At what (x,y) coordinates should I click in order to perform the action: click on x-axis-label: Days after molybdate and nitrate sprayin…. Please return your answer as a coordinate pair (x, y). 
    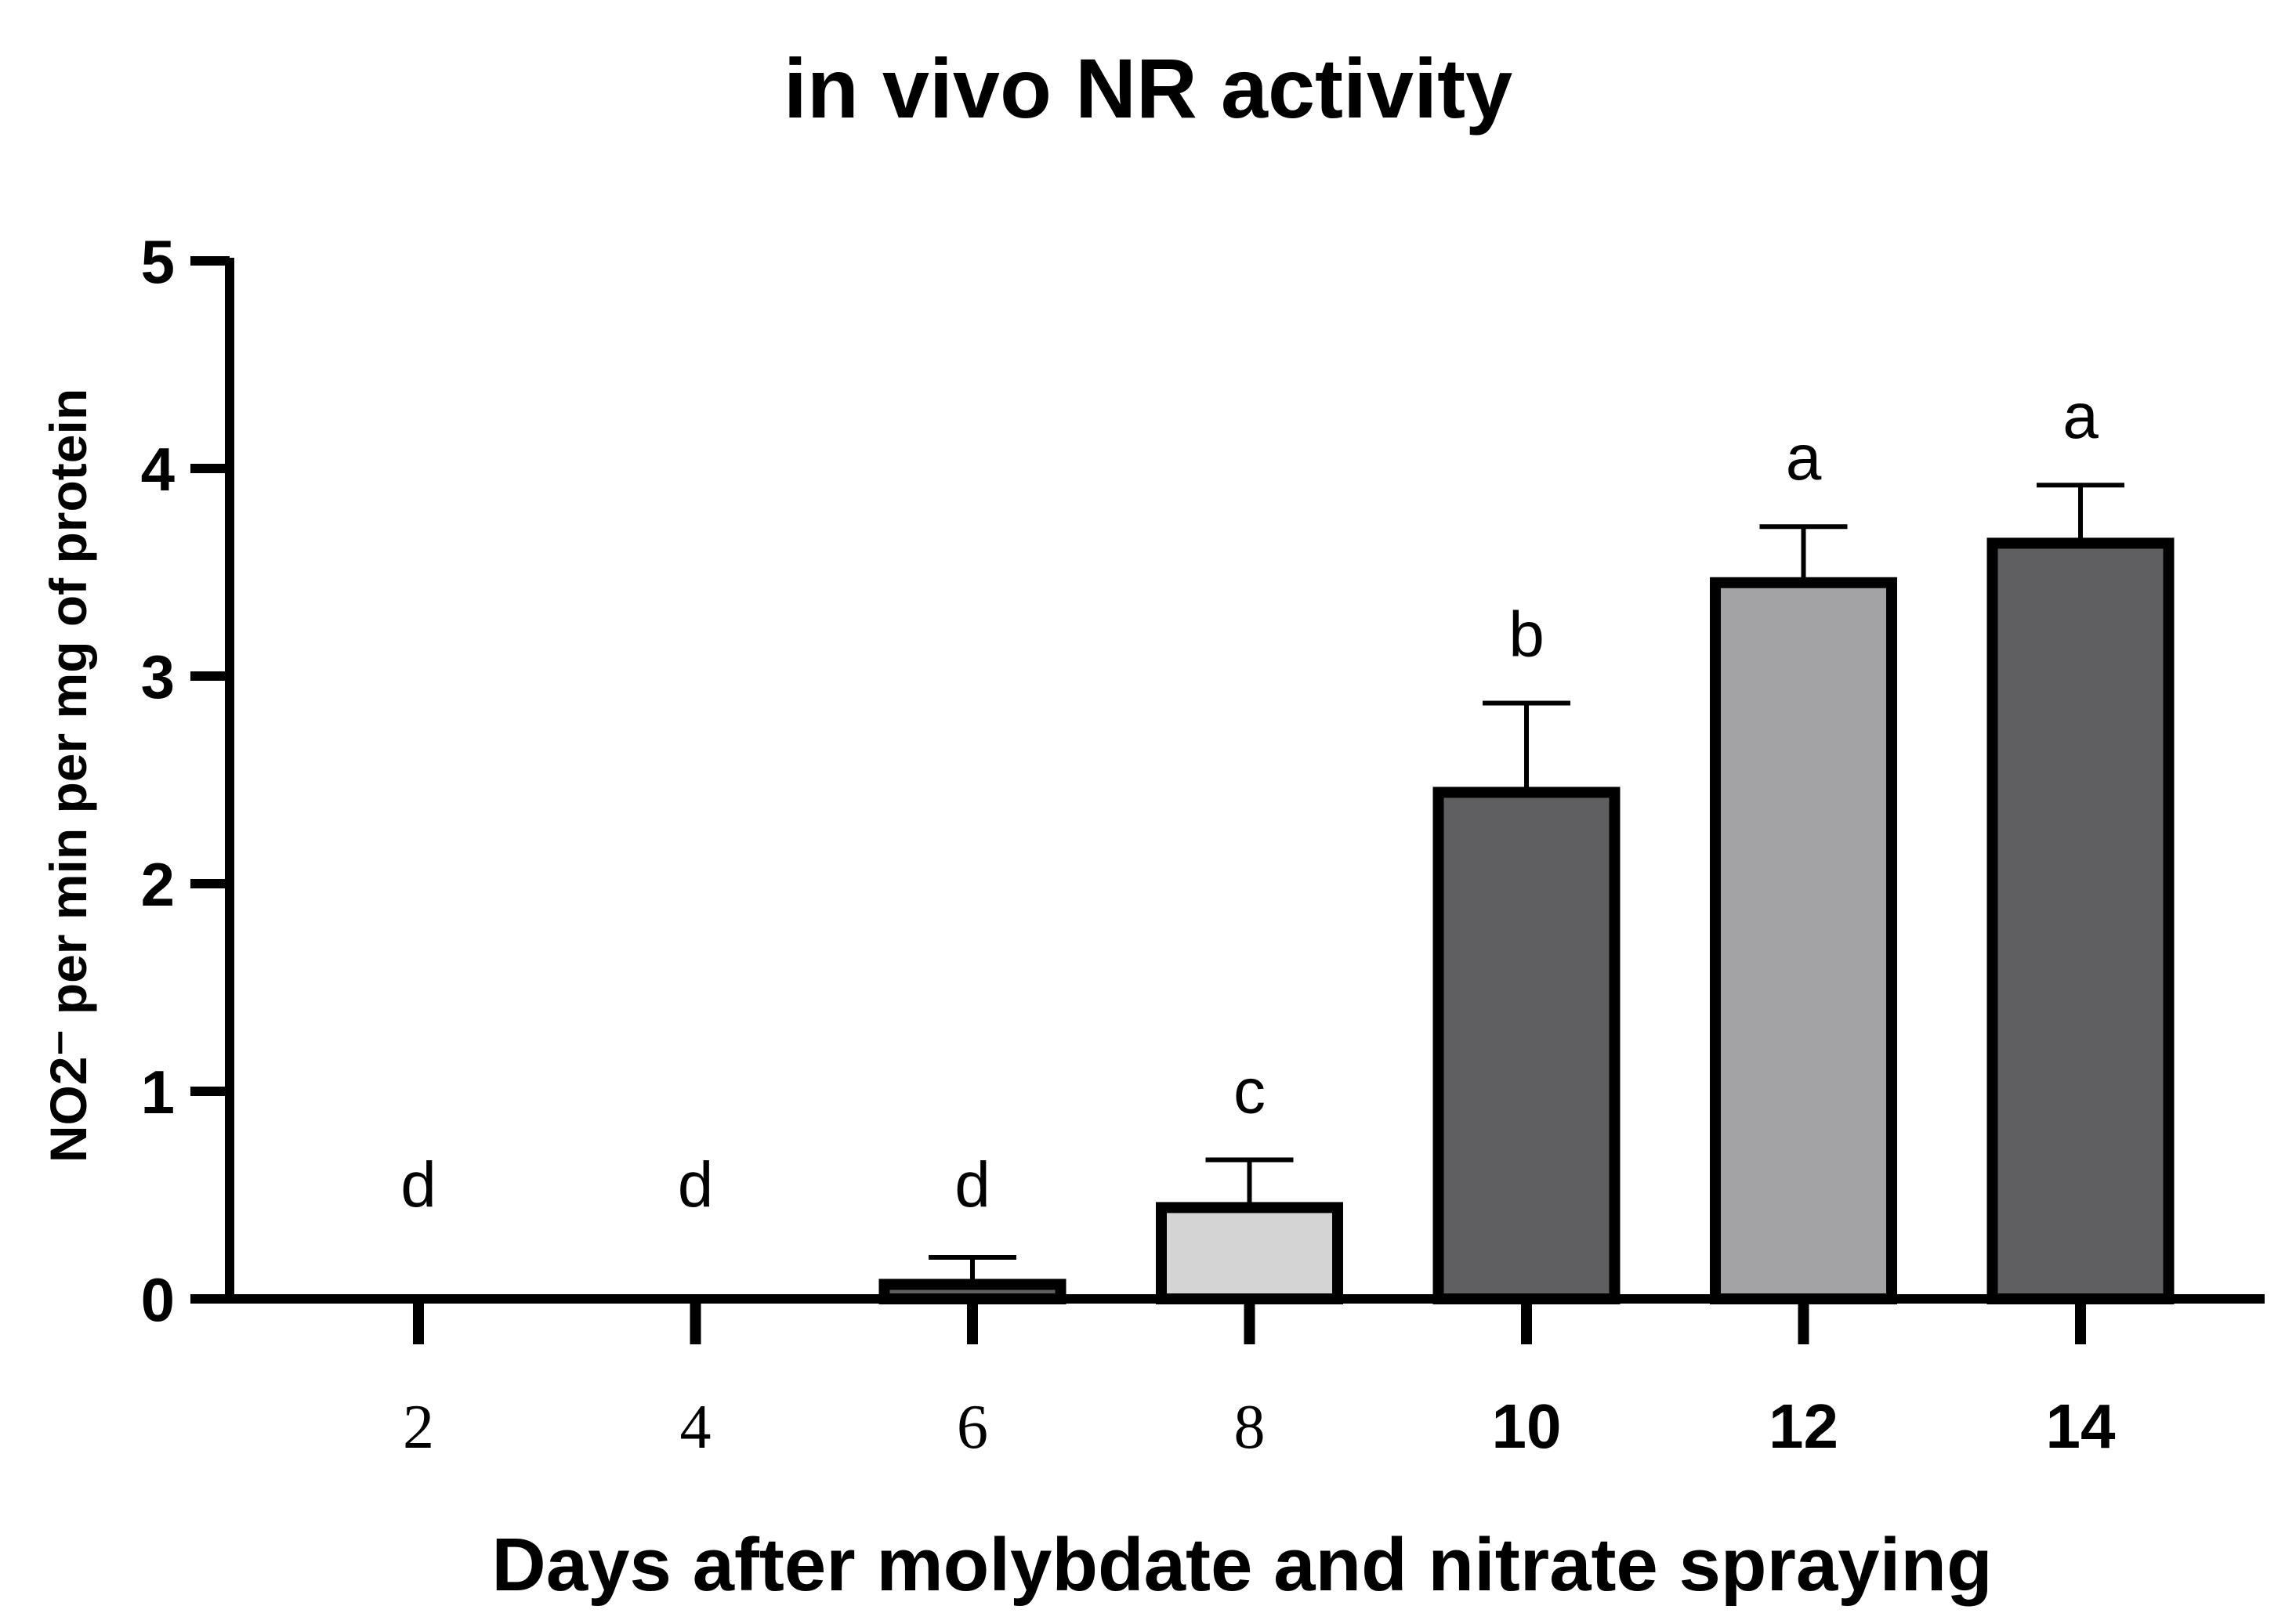
    Looking at the image, I should click on (1241, 1565).